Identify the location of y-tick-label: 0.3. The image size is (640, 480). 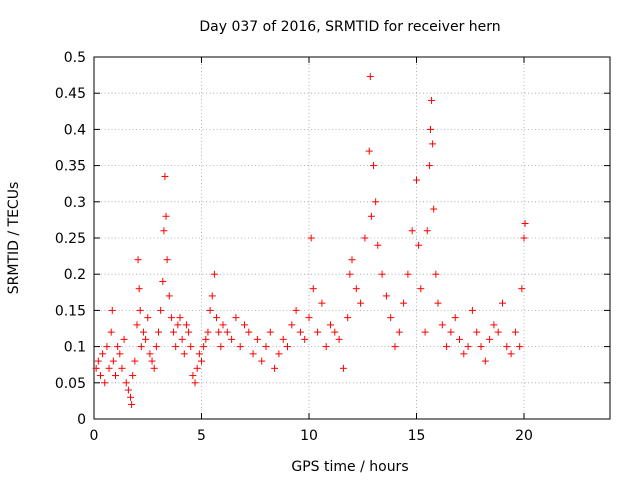
(75, 203).